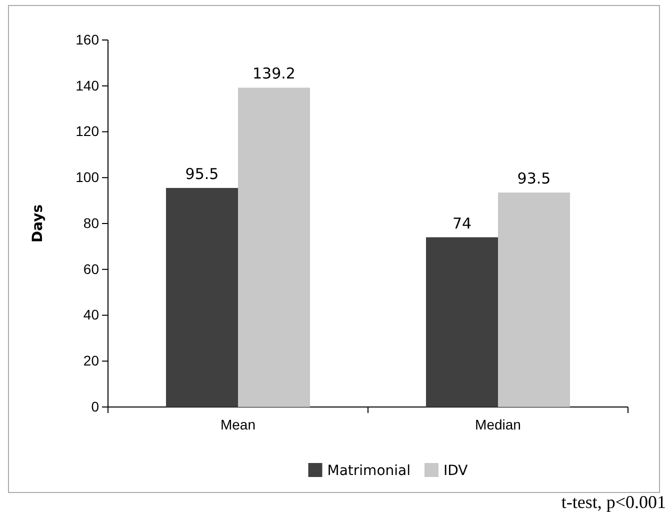 The height and width of the screenshot is (512, 668). Describe the element at coordinates (613, 502) in the screenshot. I see `text: t-test, p<0.001` at that location.